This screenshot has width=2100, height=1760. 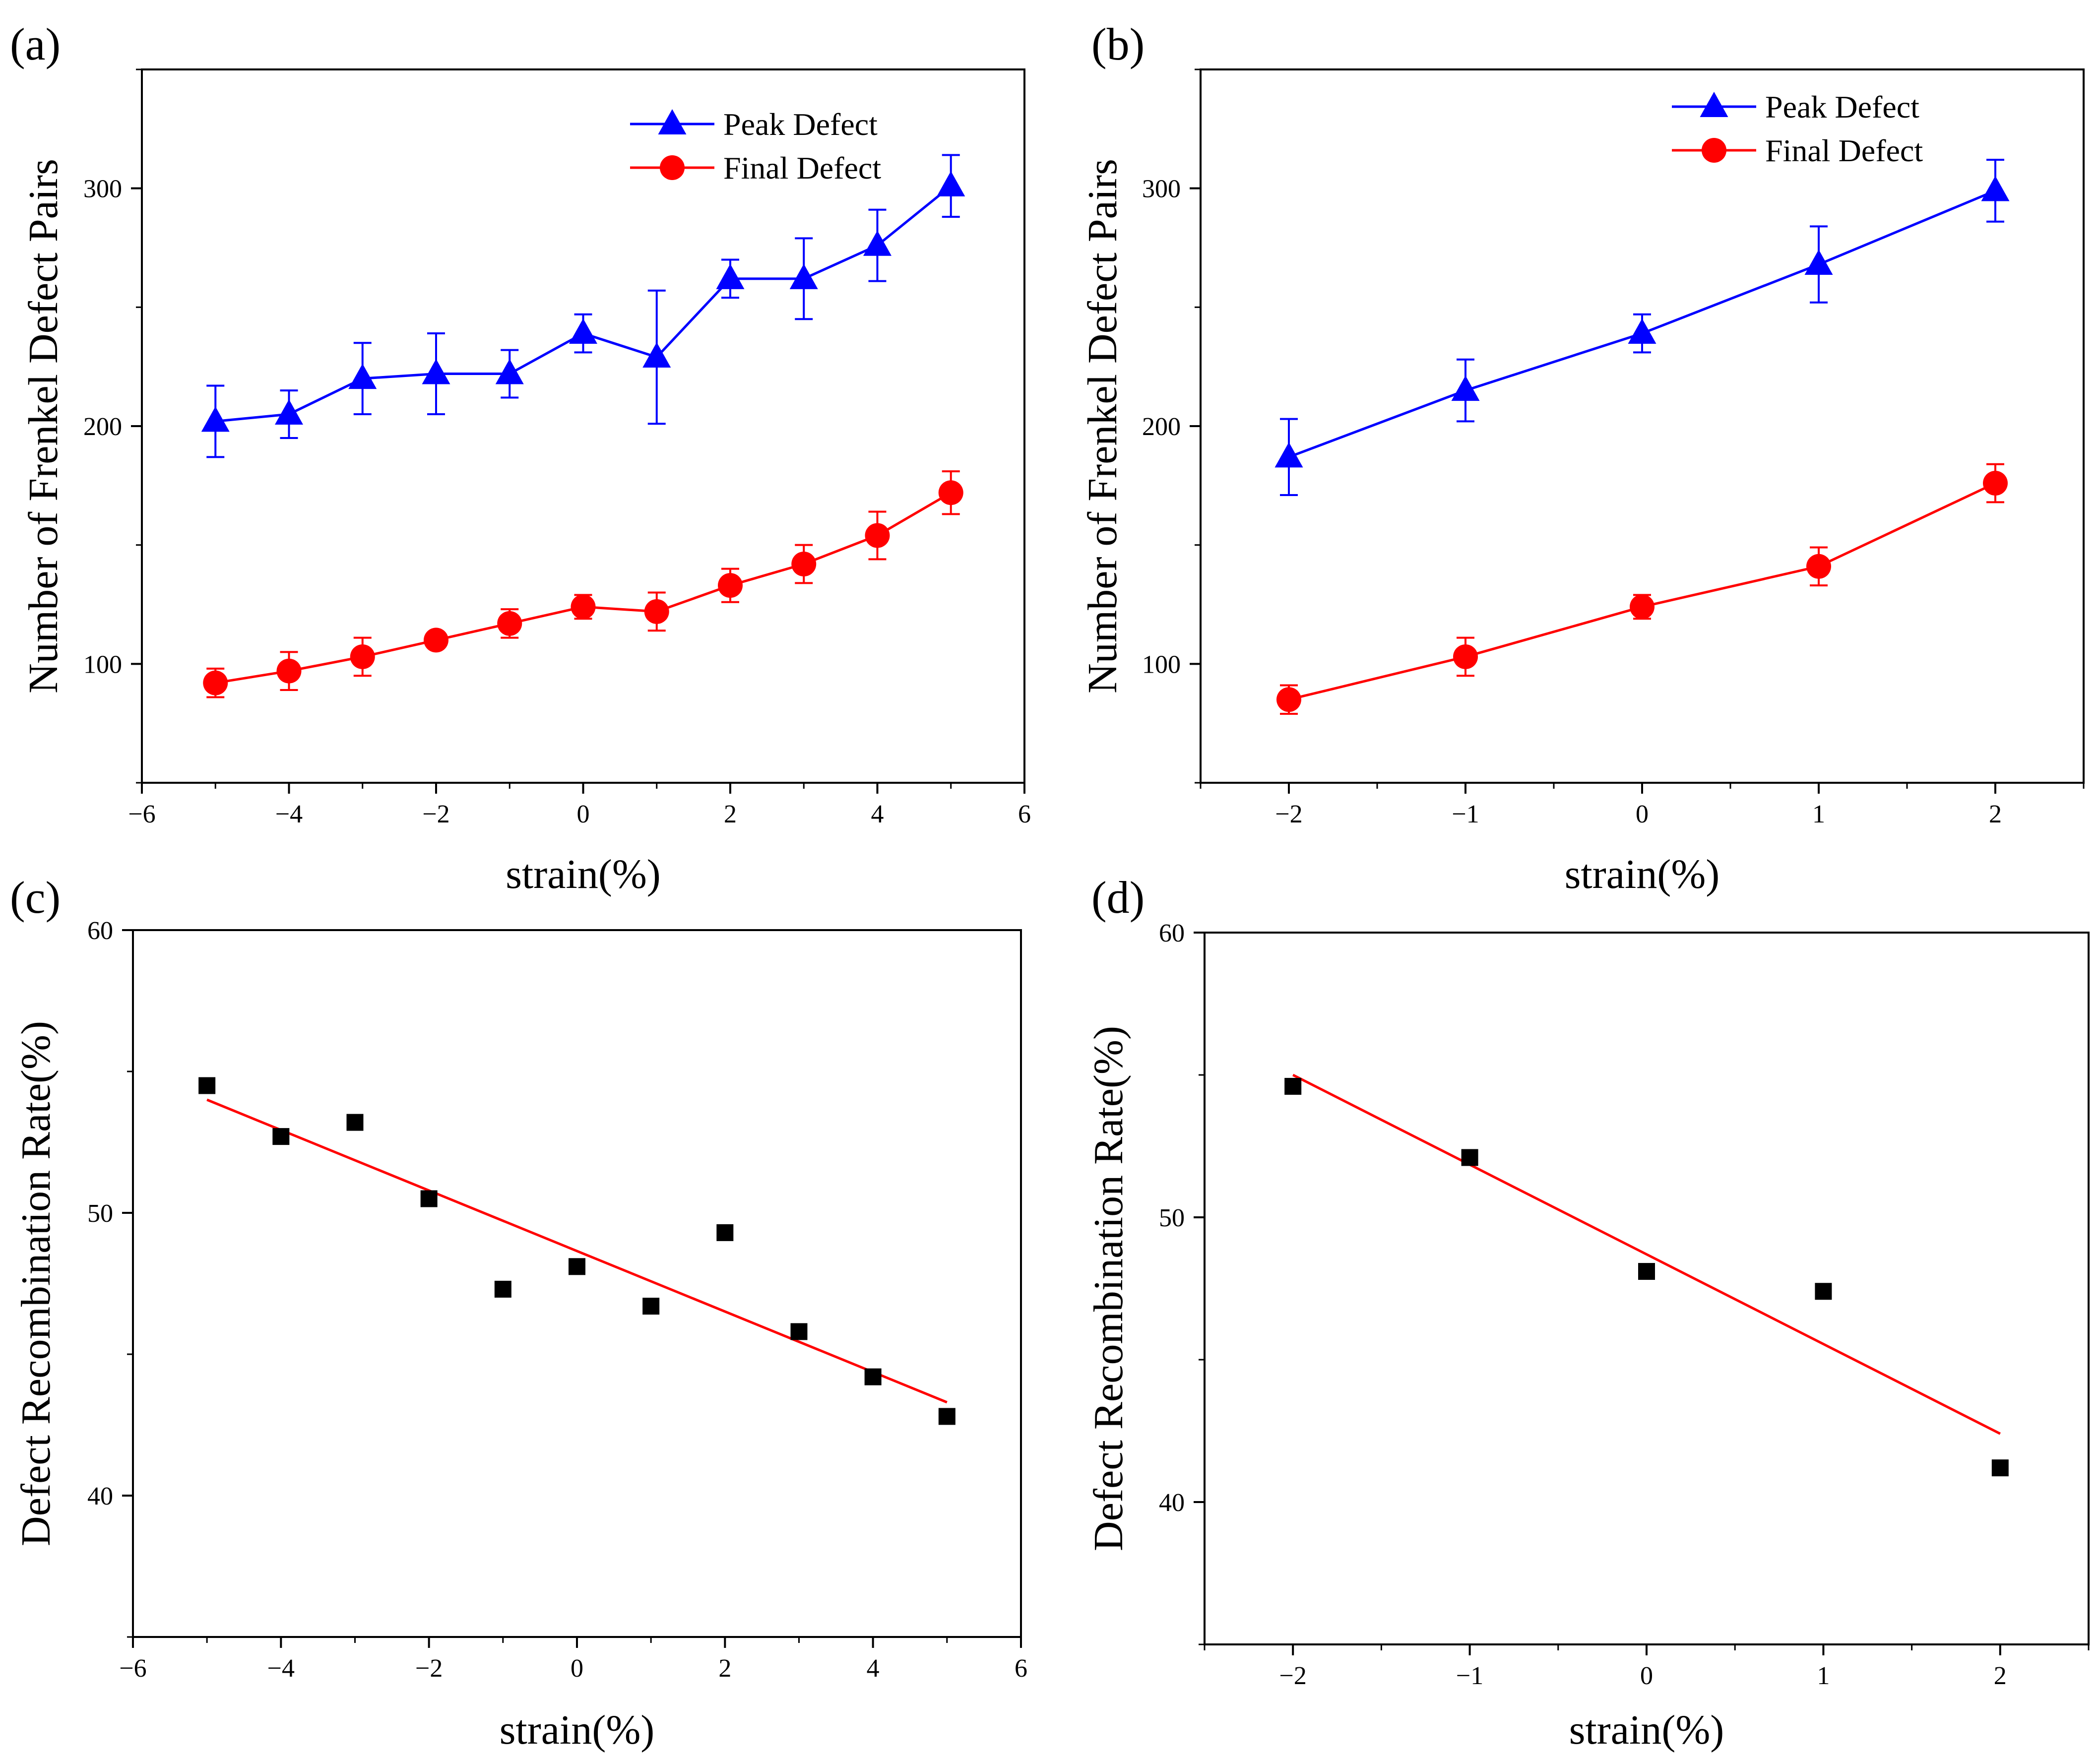 What do you see at coordinates (1108, 1288) in the screenshot?
I see `y-axis-label: Defect Recombination Rate(%)` at bounding box center [1108, 1288].